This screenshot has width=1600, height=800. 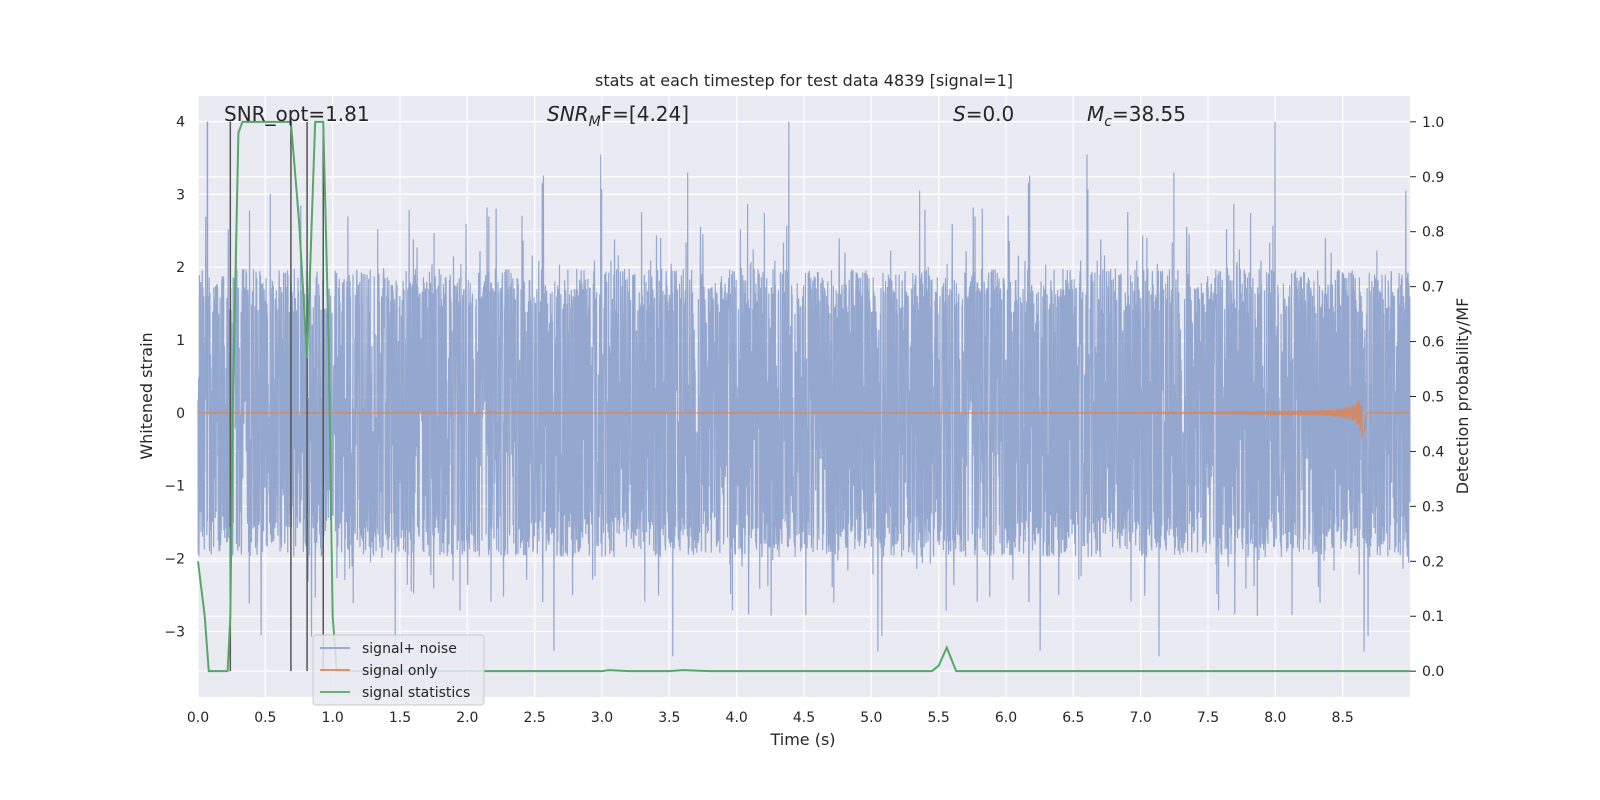 What do you see at coordinates (1433, 452) in the screenshot?
I see `y2-tick-label: 0.4` at bounding box center [1433, 452].